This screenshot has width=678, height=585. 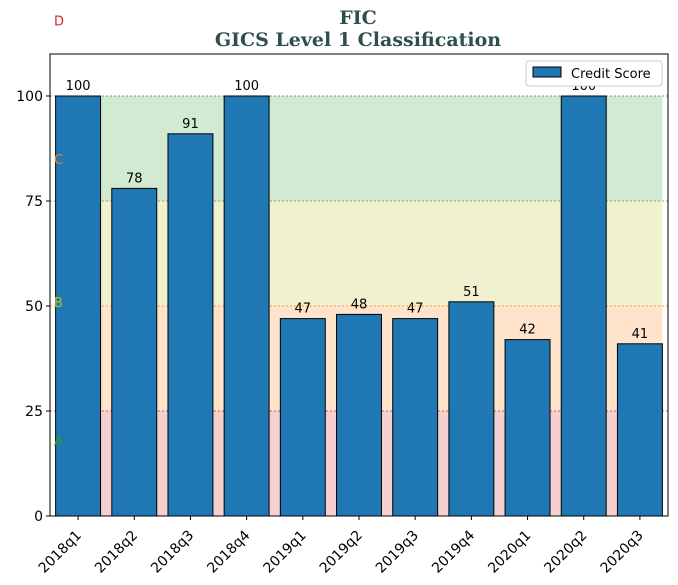 What do you see at coordinates (60, 552) in the screenshot?
I see `x-tick-label: 2018q1` at bounding box center [60, 552].